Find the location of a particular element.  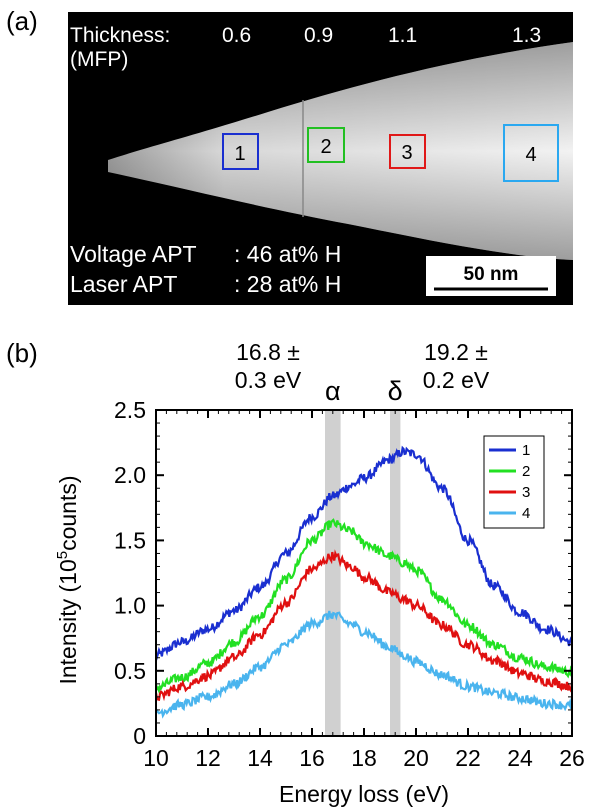

band-alpha-value-line1: 16.8 ± is located at coordinates (268, 352).